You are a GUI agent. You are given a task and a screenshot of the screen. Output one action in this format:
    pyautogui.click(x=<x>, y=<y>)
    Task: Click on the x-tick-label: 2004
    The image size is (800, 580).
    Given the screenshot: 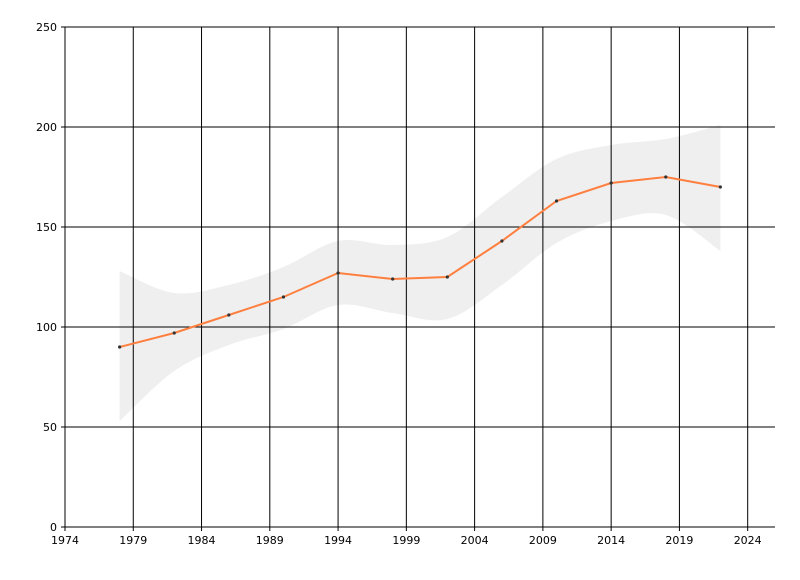 What is the action you would take?
    pyautogui.click(x=475, y=540)
    